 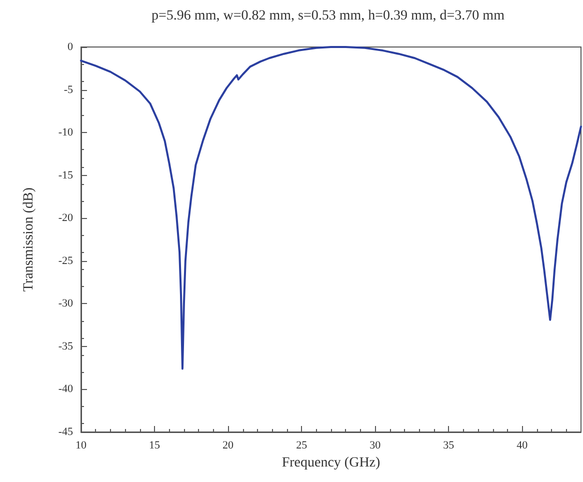 What do you see at coordinates (331, 462) in the screenshot?
I see `x-axis-title: Frequency (GHz)` at bounding box center [331, 462].